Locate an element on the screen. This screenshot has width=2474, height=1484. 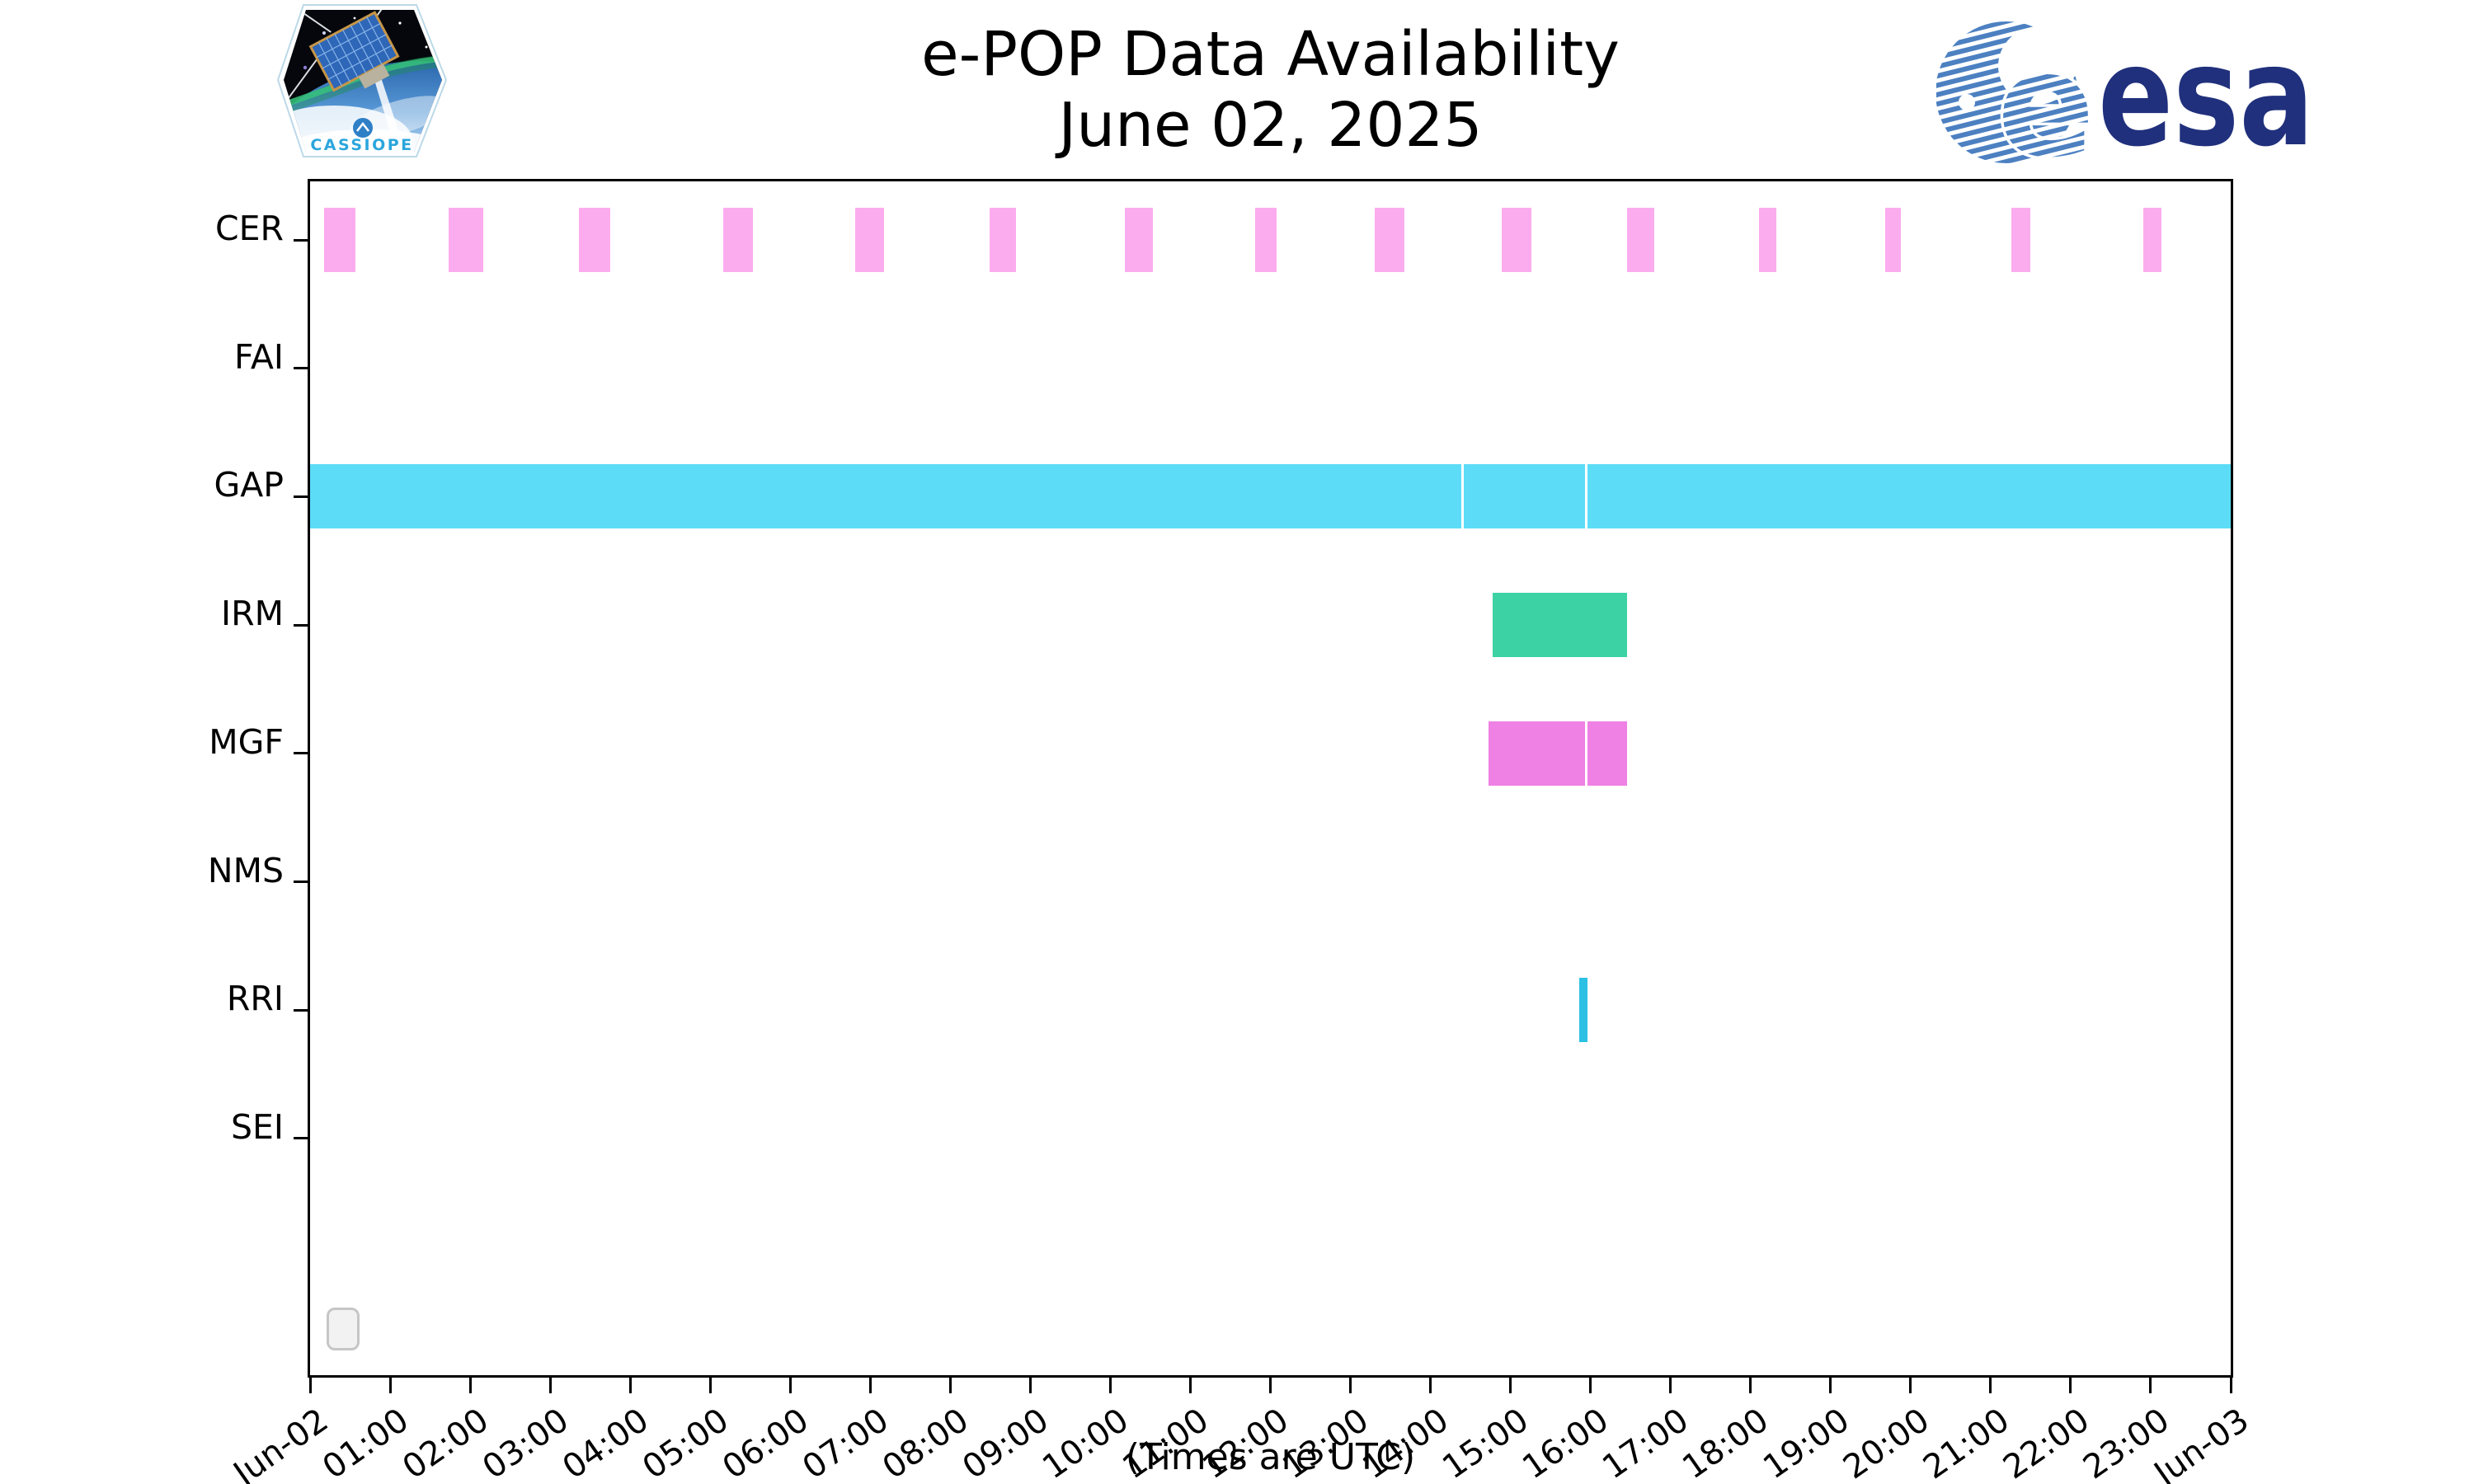
chart-title-block: e-POP Data Availability June 02, 2025 is located at coordinates (1270, 90).